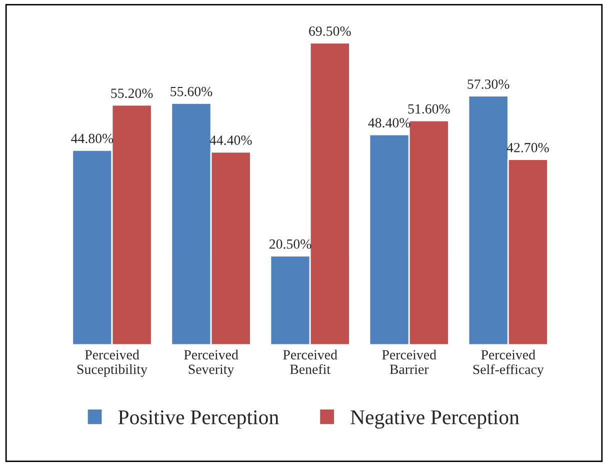 The image size is (608, 466). What do you see at coordinates (310, 362) in the screenshot?
I see `x-tick-label: Perceived Benefit` at bounding box center [310, 362].